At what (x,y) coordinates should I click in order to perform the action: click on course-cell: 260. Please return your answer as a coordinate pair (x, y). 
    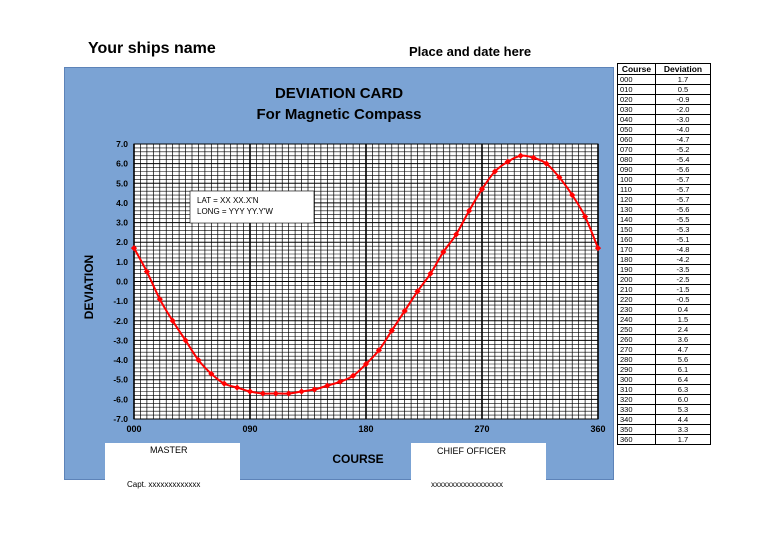
    Looking at the image, I should click on (636, 339).